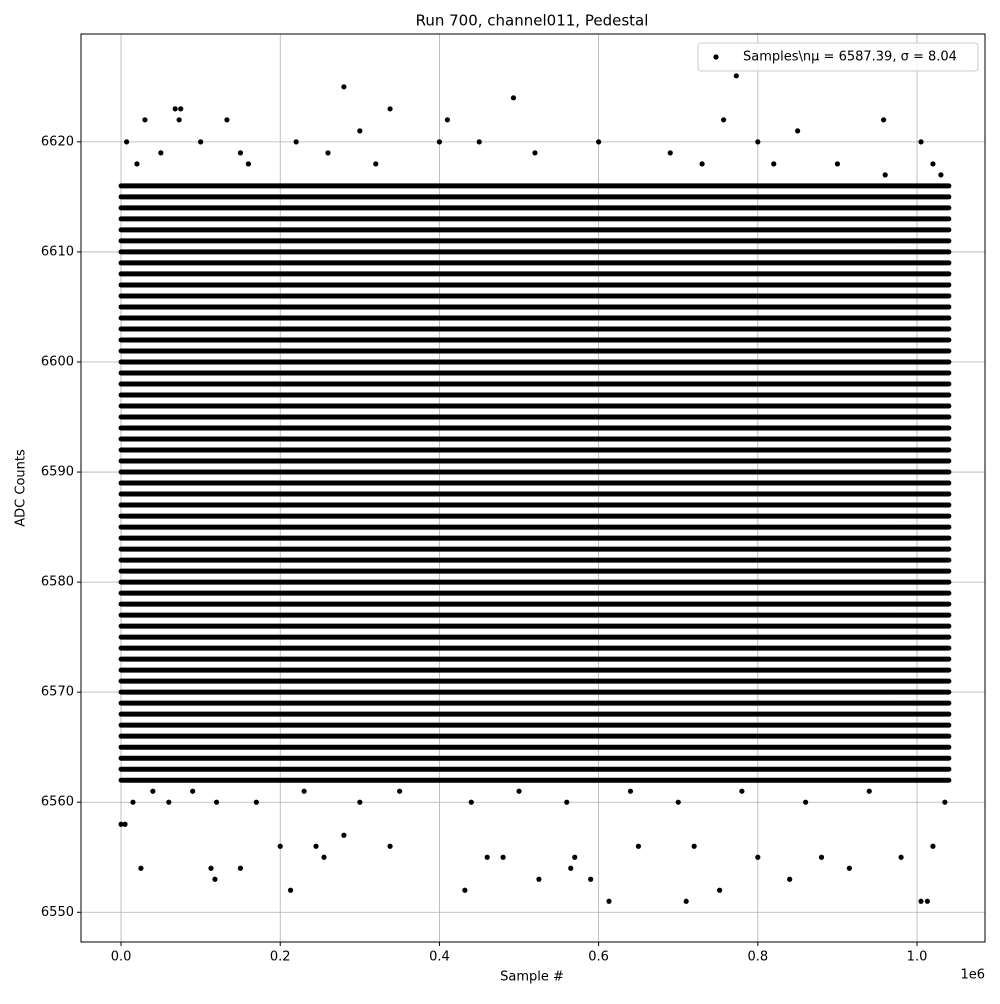 The width and height of the screenshot is (1000, 1004). What do you see at coordinates (532, 977) in the screenshot?
I see `x-axis-label: Sample #` at bounding box center [532, 977].